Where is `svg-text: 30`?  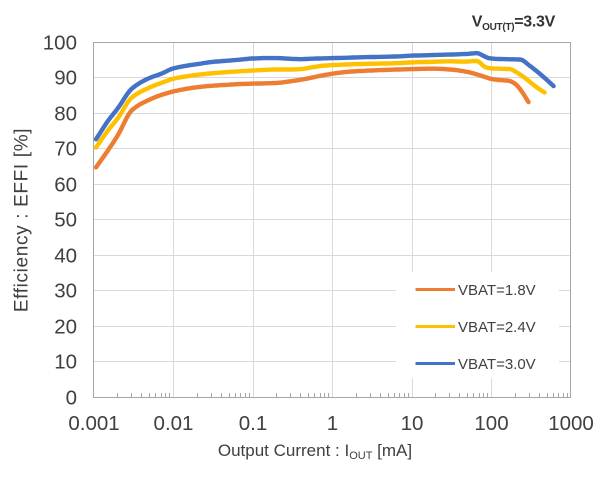 svg-text: 30 is located at coordinates (65, 291).